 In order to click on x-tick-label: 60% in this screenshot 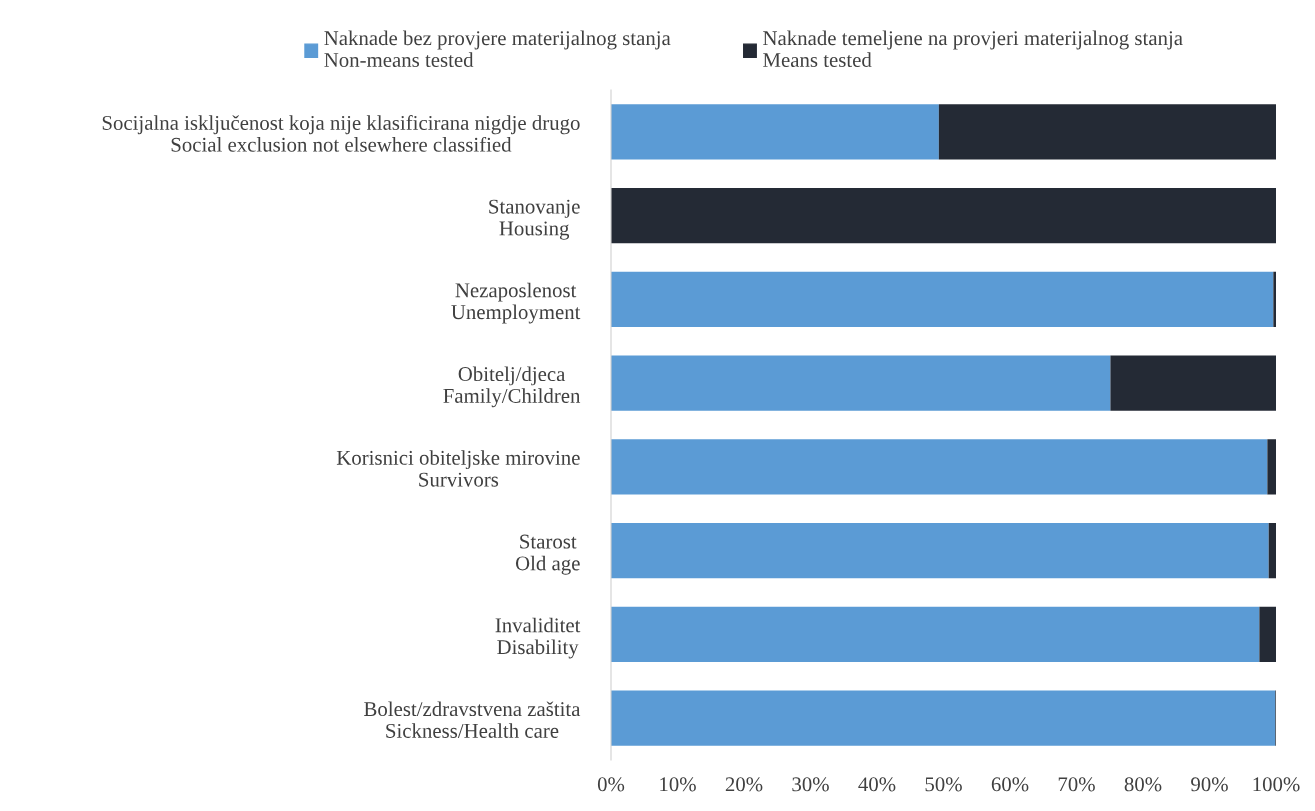, I will do `click(1010, 784)`.